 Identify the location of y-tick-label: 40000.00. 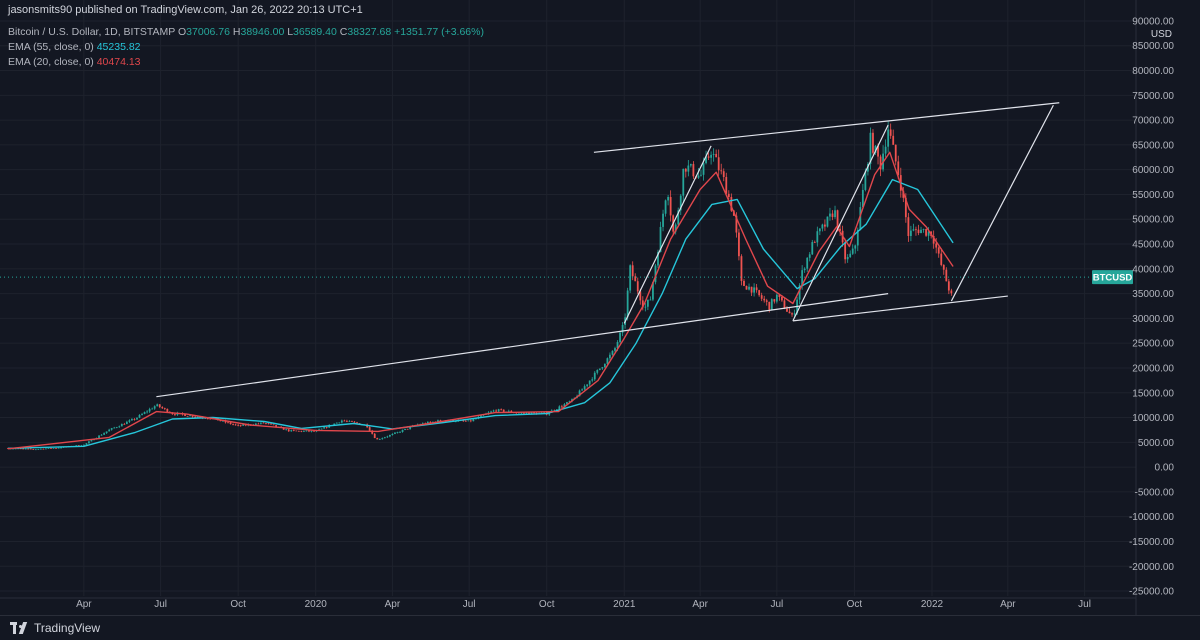
(1153, 269).